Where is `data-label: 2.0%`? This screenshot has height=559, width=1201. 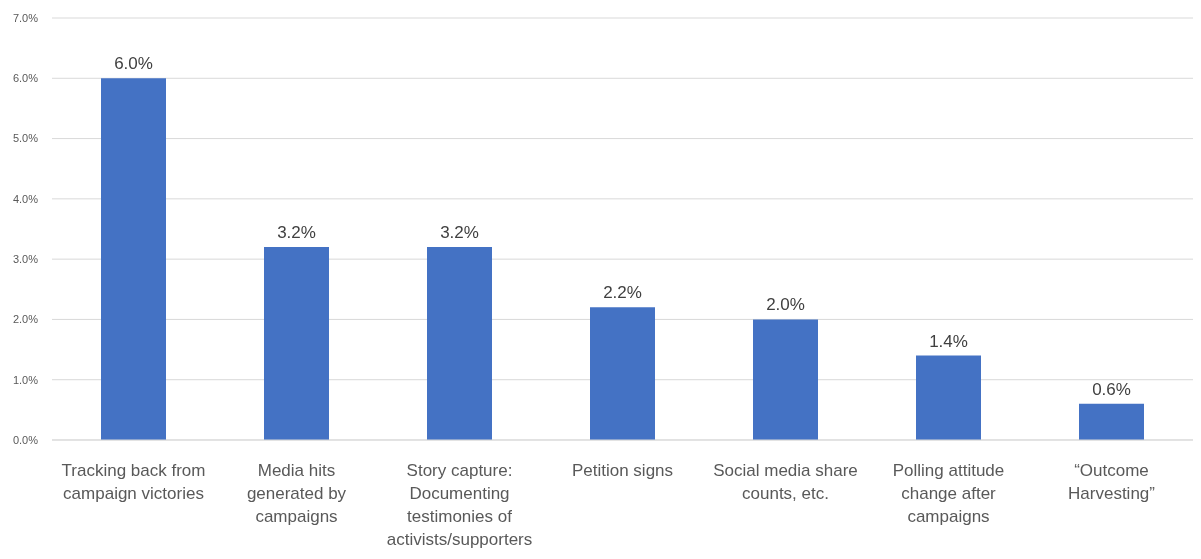 data-label: 2.0% is located at coordinates (785, 305).